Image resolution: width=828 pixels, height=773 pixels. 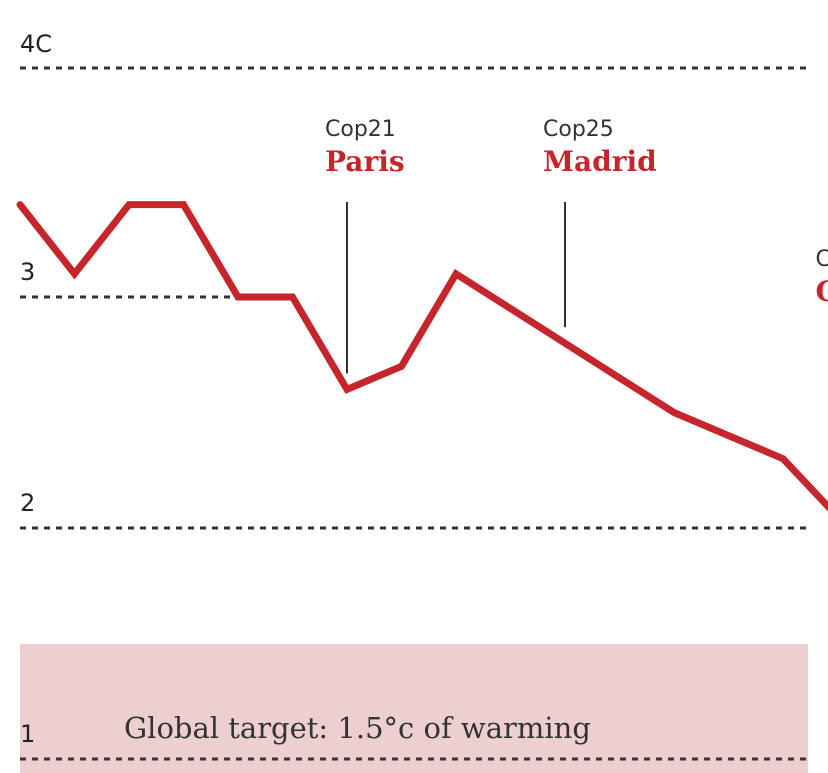 I want to click on cop26-label: Cop26, so click(x=822, y=259).